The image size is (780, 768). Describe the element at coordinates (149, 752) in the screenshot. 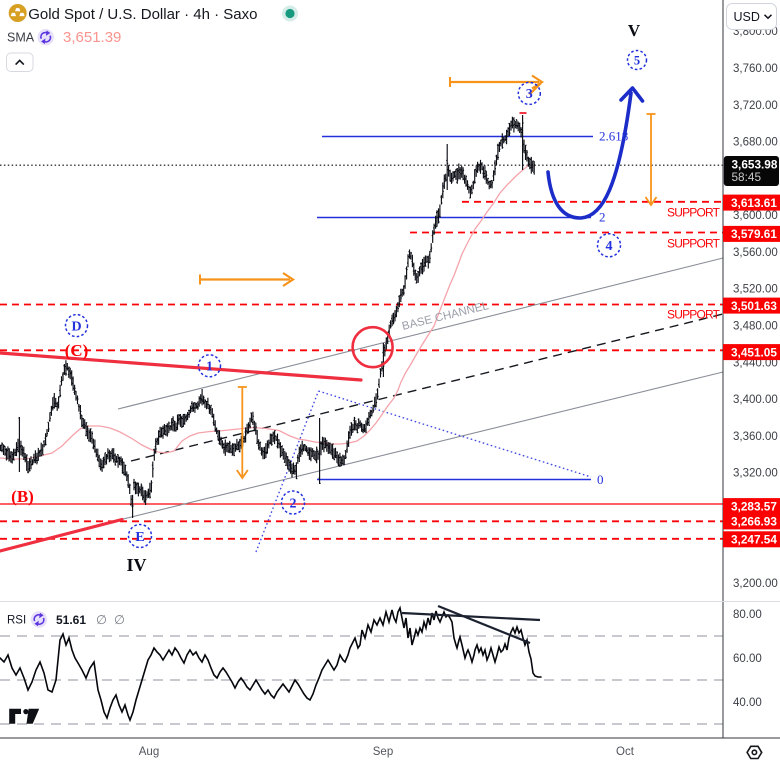

I see `svg-text: Aug` at that location.